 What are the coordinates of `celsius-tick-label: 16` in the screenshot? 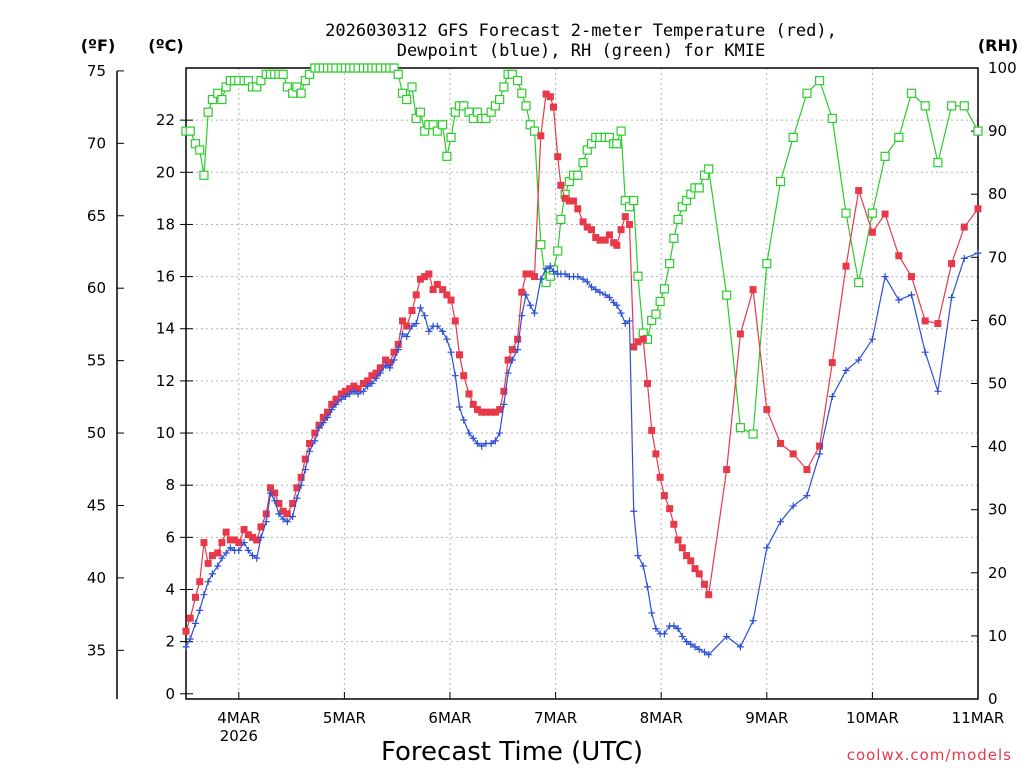 It's located at (165, 277).